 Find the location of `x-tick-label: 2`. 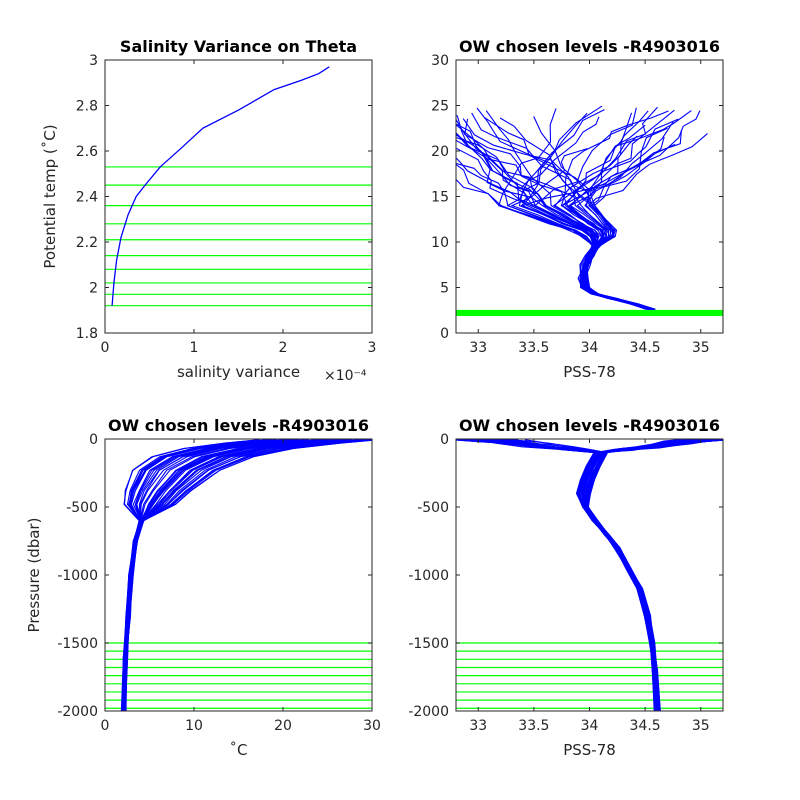

x-tick-label: 2 is located at coordinates (283, 348).